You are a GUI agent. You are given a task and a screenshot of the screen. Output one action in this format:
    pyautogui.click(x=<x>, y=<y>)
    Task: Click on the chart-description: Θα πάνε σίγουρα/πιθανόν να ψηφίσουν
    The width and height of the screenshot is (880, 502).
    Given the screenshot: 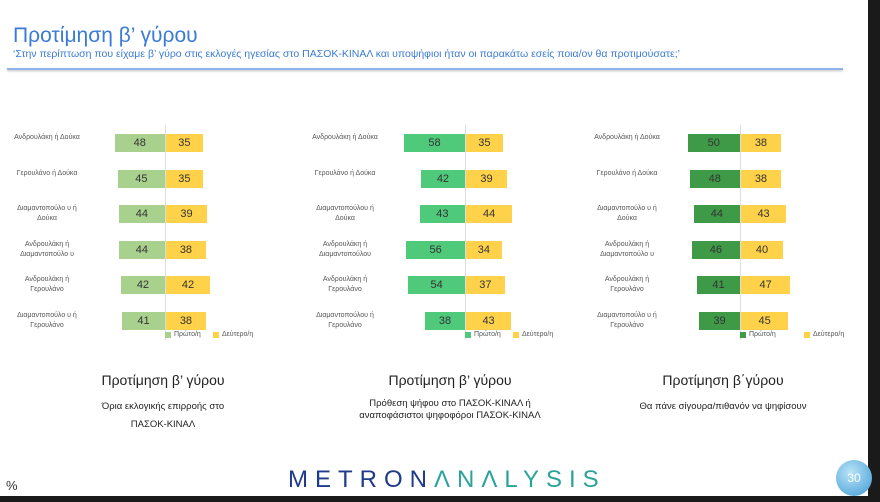 What is the action you would take?
    pyautogui.click(x=723, y=406)
    